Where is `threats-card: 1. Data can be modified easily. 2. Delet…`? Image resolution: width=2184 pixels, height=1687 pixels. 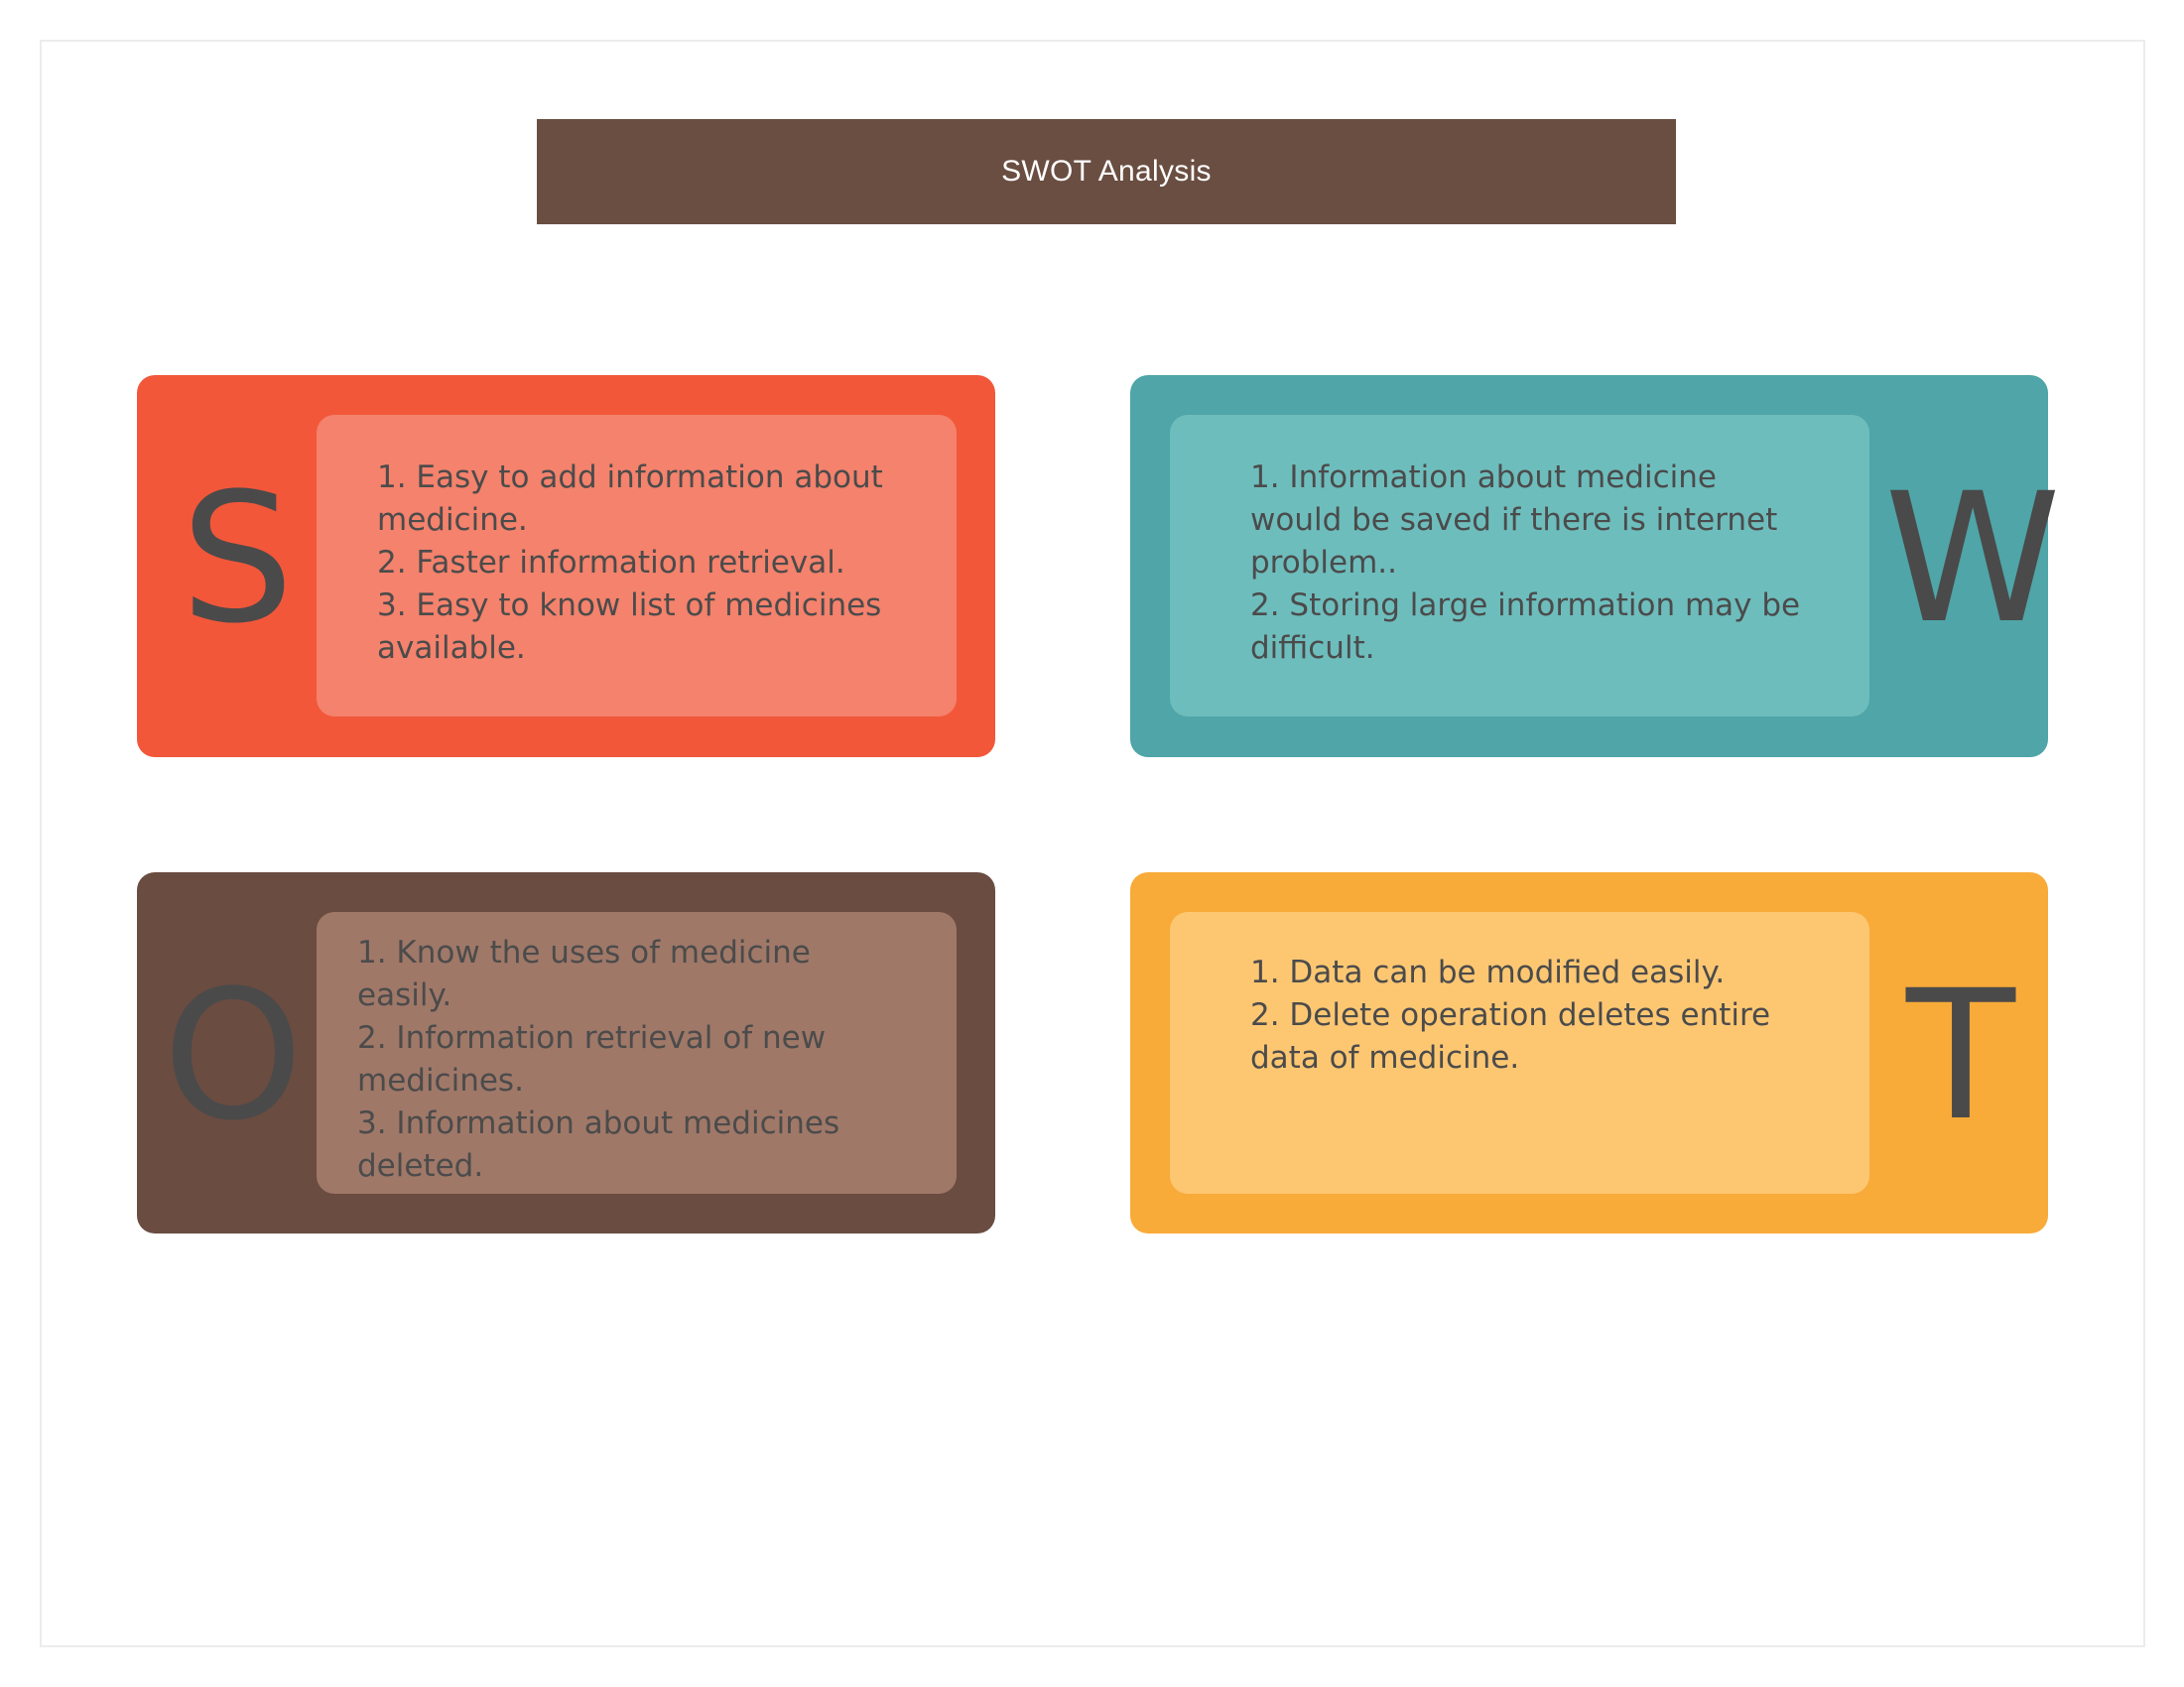
threats-card: 1. Data can be modified easily. 2. Delet… is located at coordinates (1589, 1052).